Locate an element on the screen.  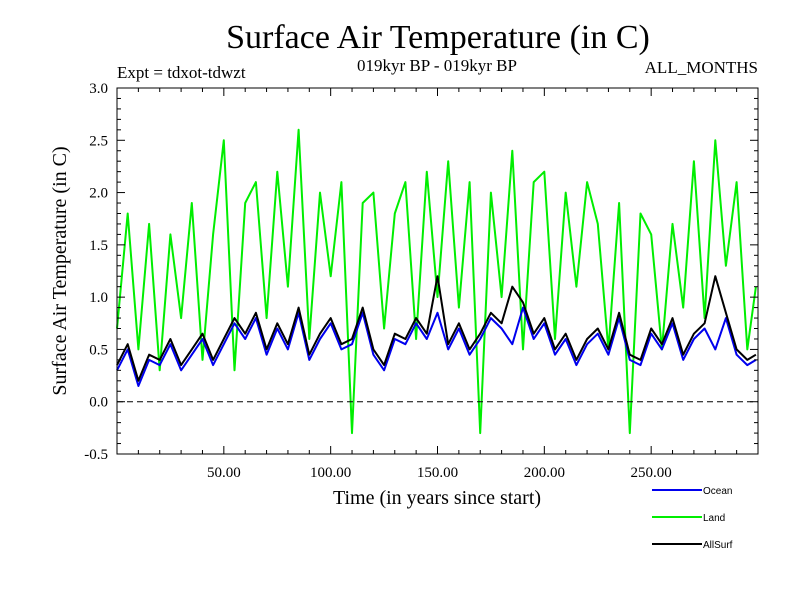
series-line-allsurf is located at coordinates (436, 328).